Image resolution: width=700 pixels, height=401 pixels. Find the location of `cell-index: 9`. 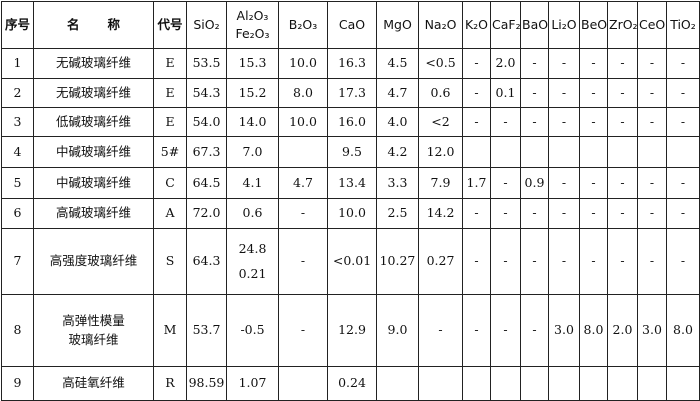

cell-index: 9 is located at coordinates (17, 383).